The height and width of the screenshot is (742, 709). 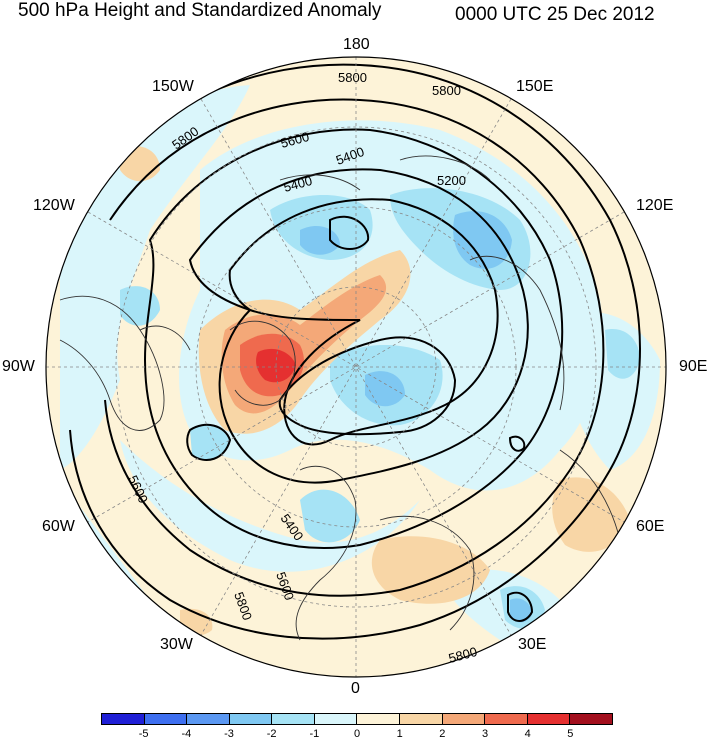 I want to click on colorbar-tick-label: 0, so click(x=357, y=734).